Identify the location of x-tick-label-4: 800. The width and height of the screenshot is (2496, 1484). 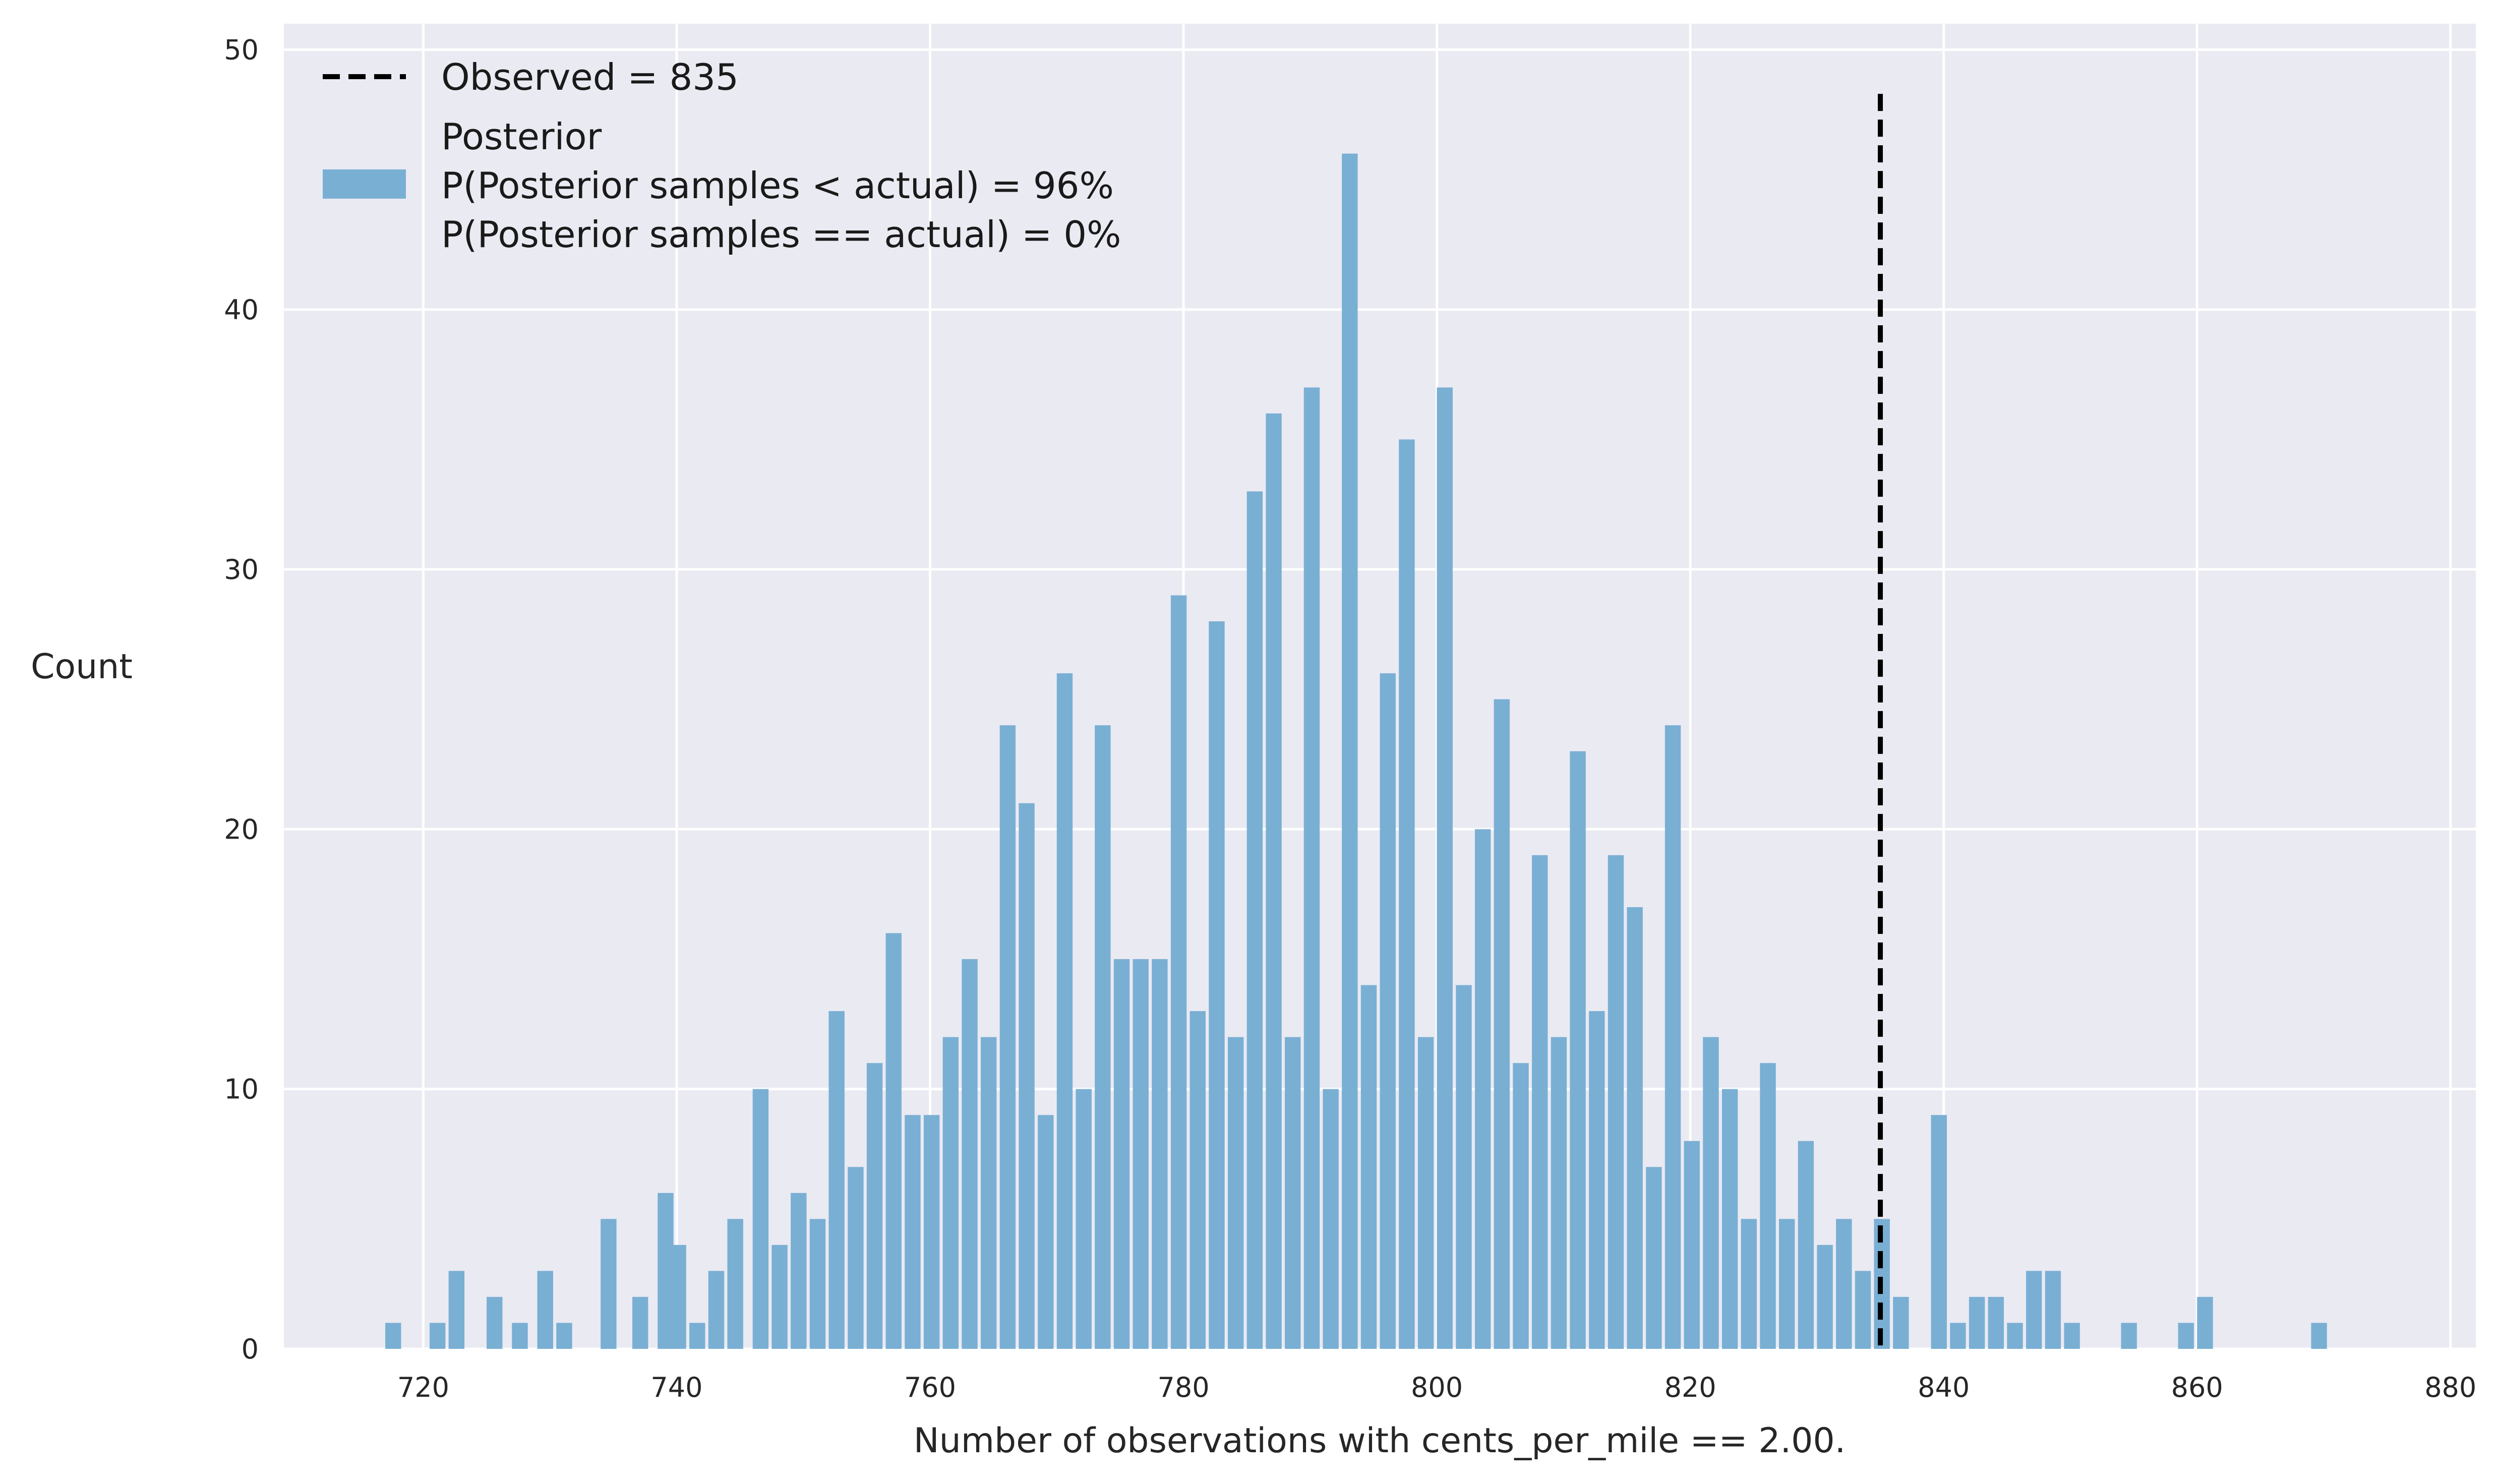
(1437, 1387).